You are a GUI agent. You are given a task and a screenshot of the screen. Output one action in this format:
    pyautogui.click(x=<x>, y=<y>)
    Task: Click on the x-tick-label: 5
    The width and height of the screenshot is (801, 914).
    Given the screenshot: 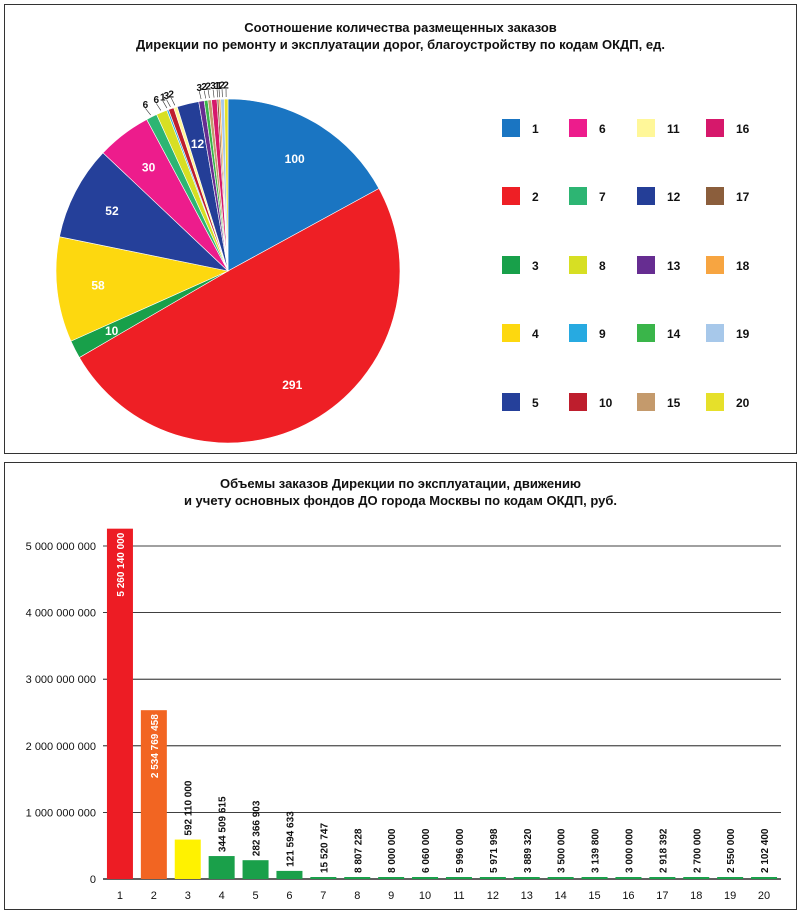 What is the action you would take?
    pyautogui.click(x=255, y=896)
    